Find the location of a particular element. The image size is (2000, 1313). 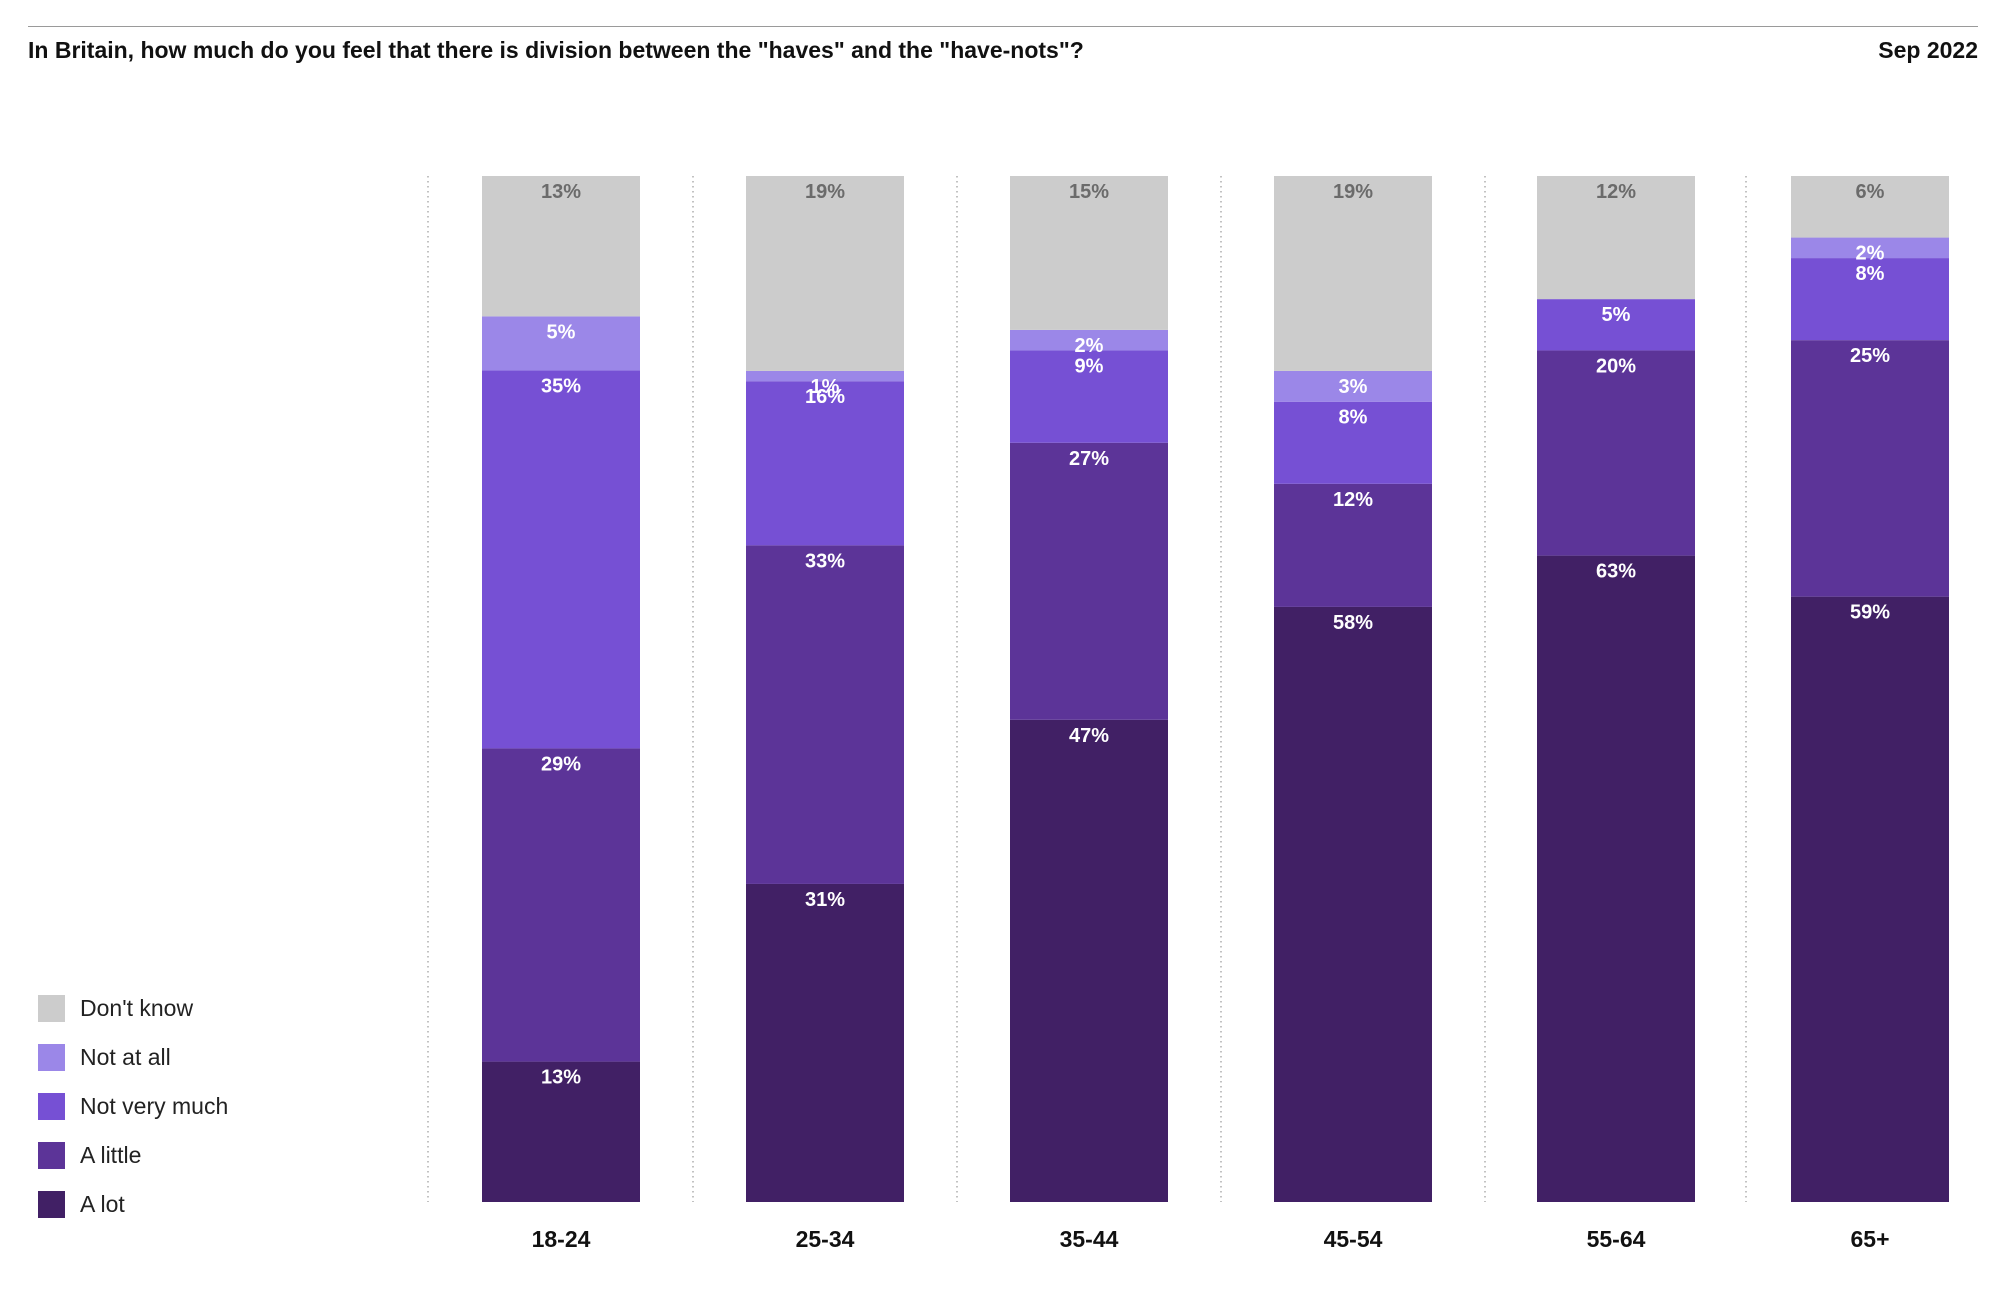

data-label-45-54-not-at-all: 3% is located at coordinates (1353, 387).